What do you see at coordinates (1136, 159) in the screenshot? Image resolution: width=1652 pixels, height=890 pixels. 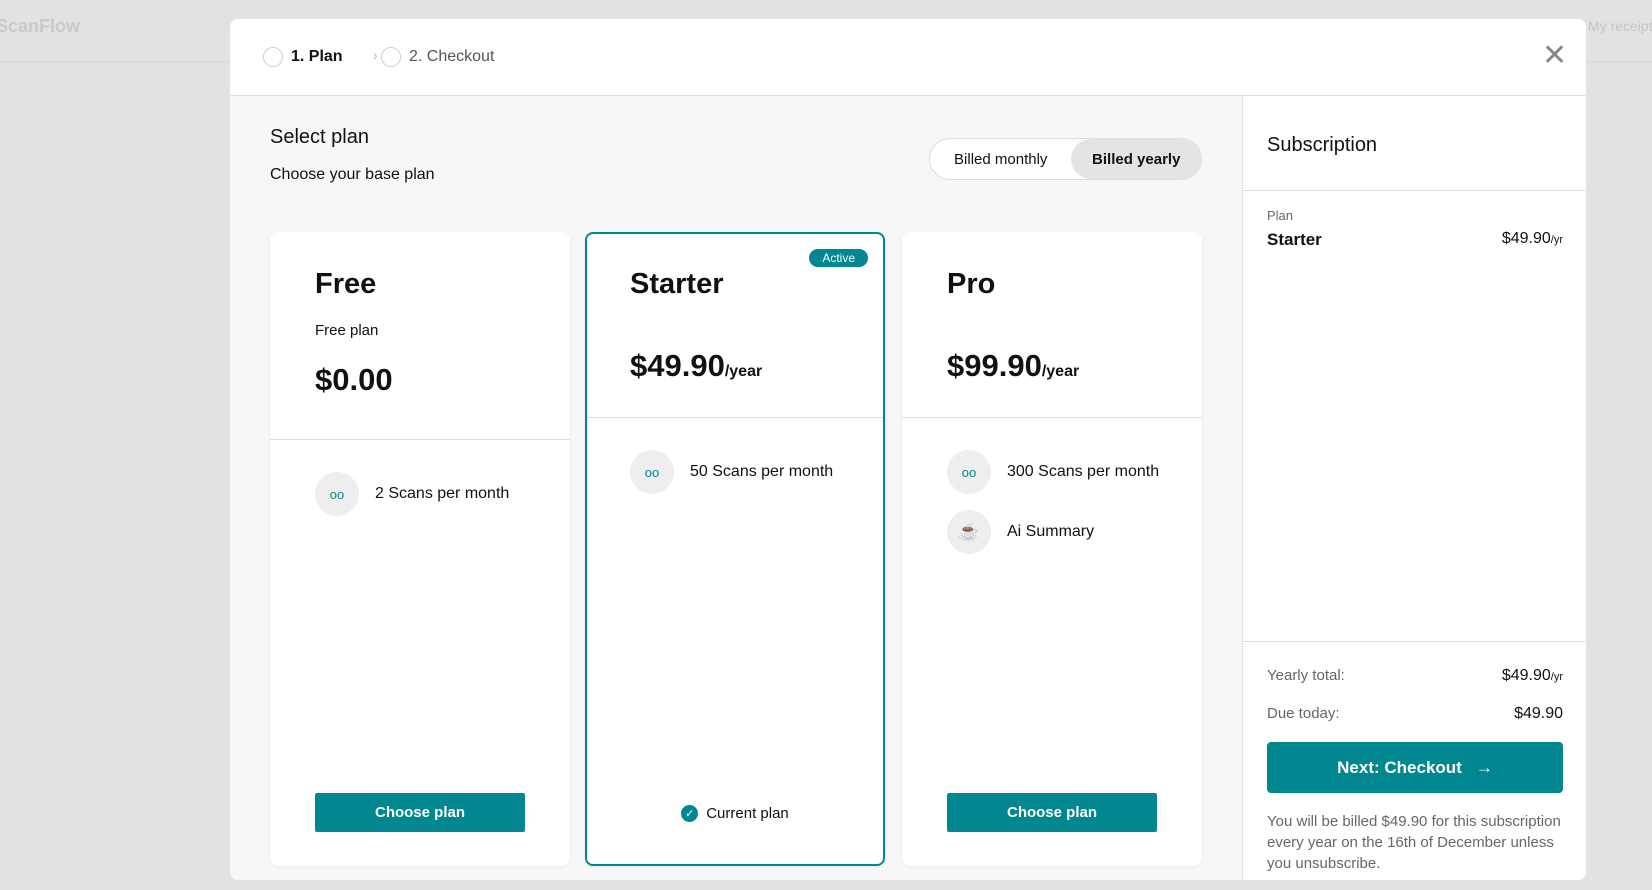 I see `billed-yearly-option: Billed yearly` at bounding box center [1136, 159].